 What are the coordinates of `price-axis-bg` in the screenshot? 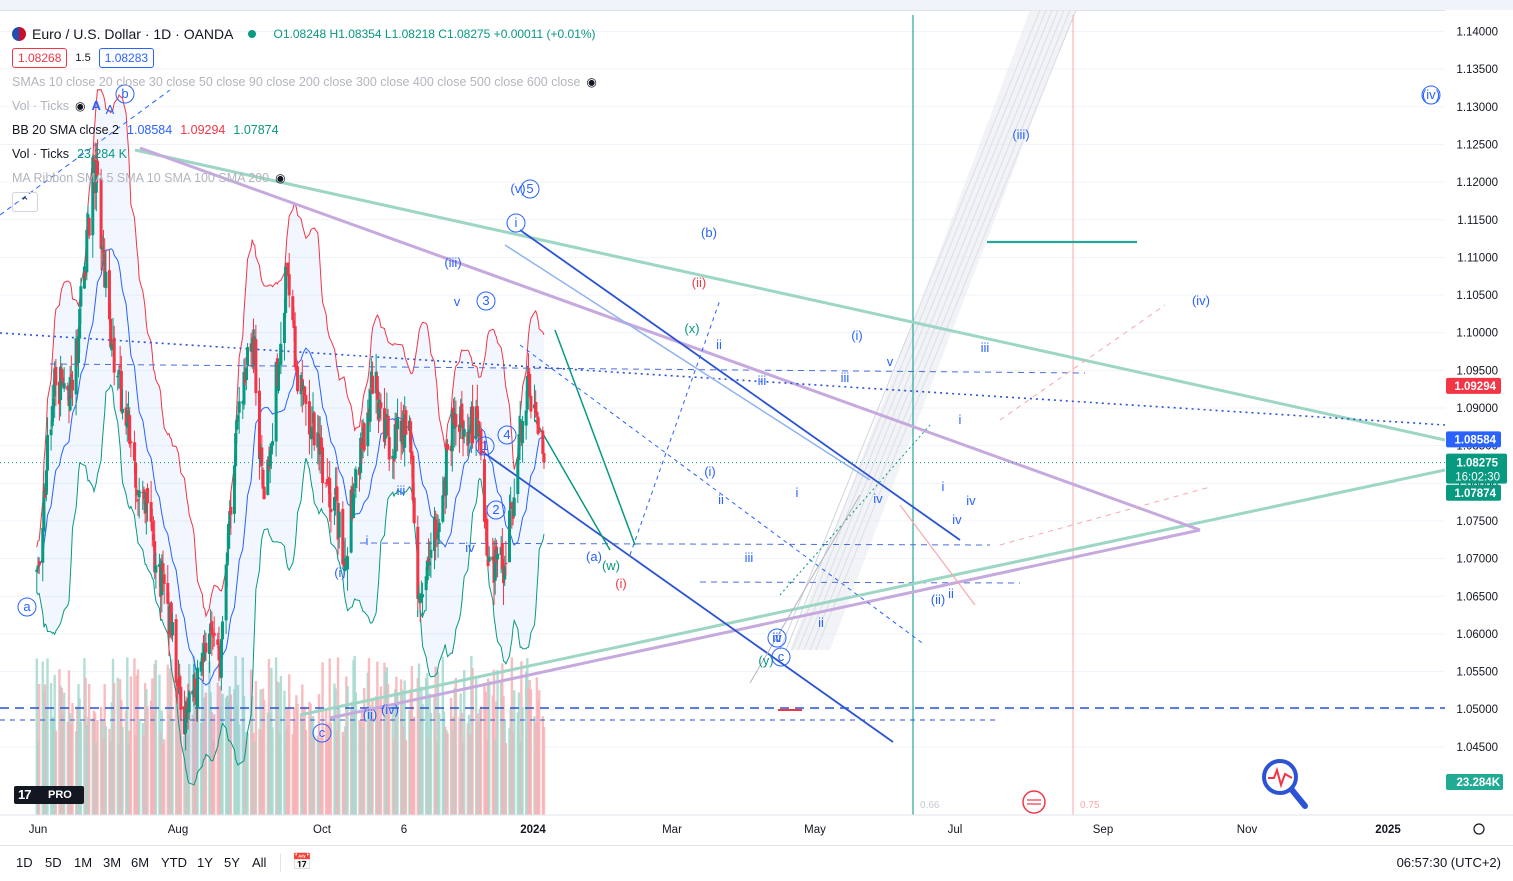 It's located at (1479, 412).